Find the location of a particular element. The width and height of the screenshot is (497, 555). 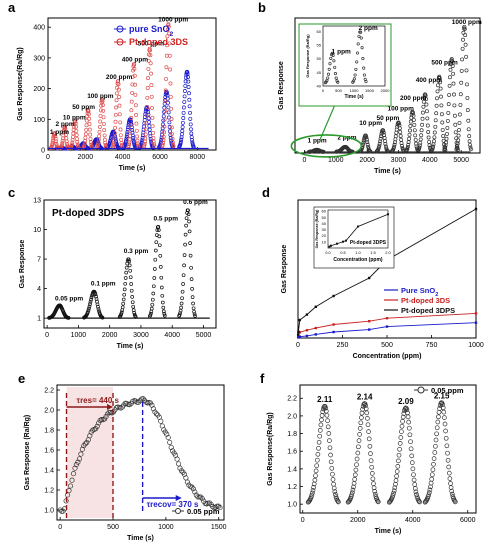

inset-x-tick-label: 0.0 is located at coordinates (328, 252).